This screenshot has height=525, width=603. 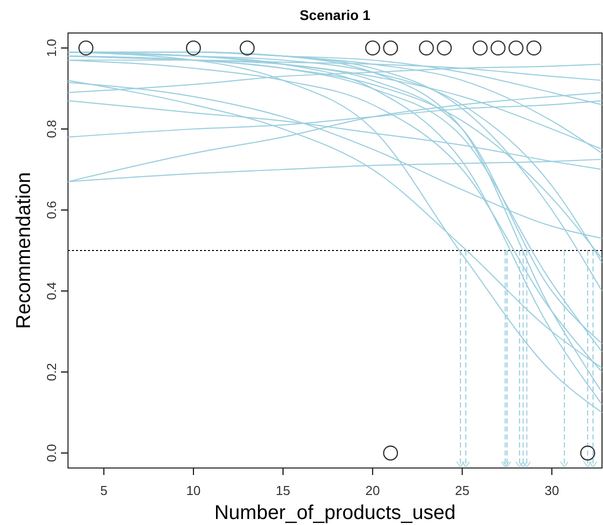 What do you see at coordinates (51, 453) in the screenshot?
I see `y-tick-label: 0.0` at bounding box center [51, 453].